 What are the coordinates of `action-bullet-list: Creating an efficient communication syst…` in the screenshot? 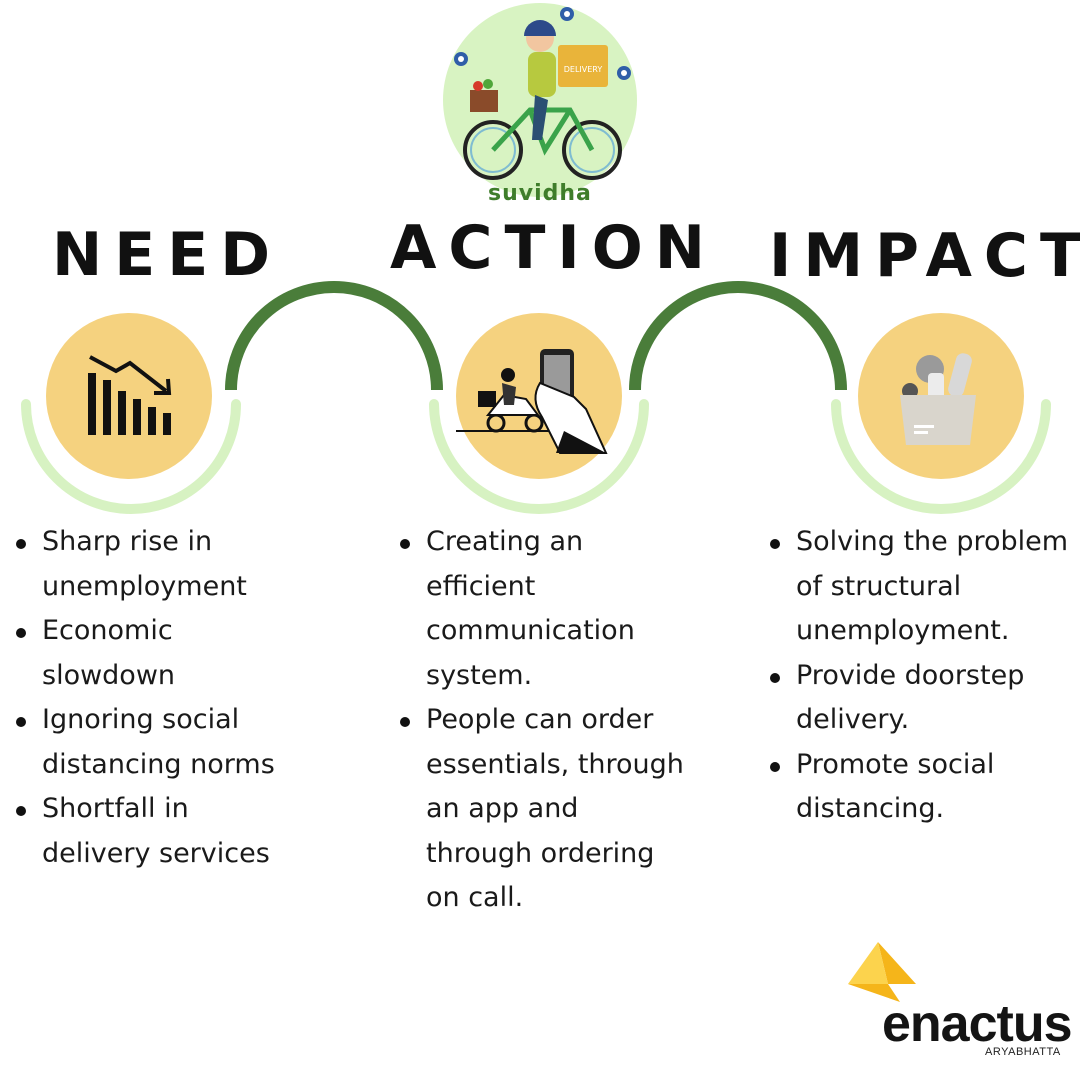 It's located at (545, 720).